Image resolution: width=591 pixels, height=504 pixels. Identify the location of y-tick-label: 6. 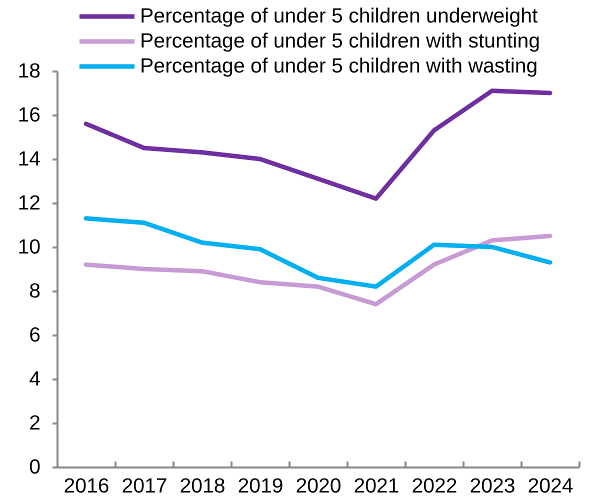
(34, 335).